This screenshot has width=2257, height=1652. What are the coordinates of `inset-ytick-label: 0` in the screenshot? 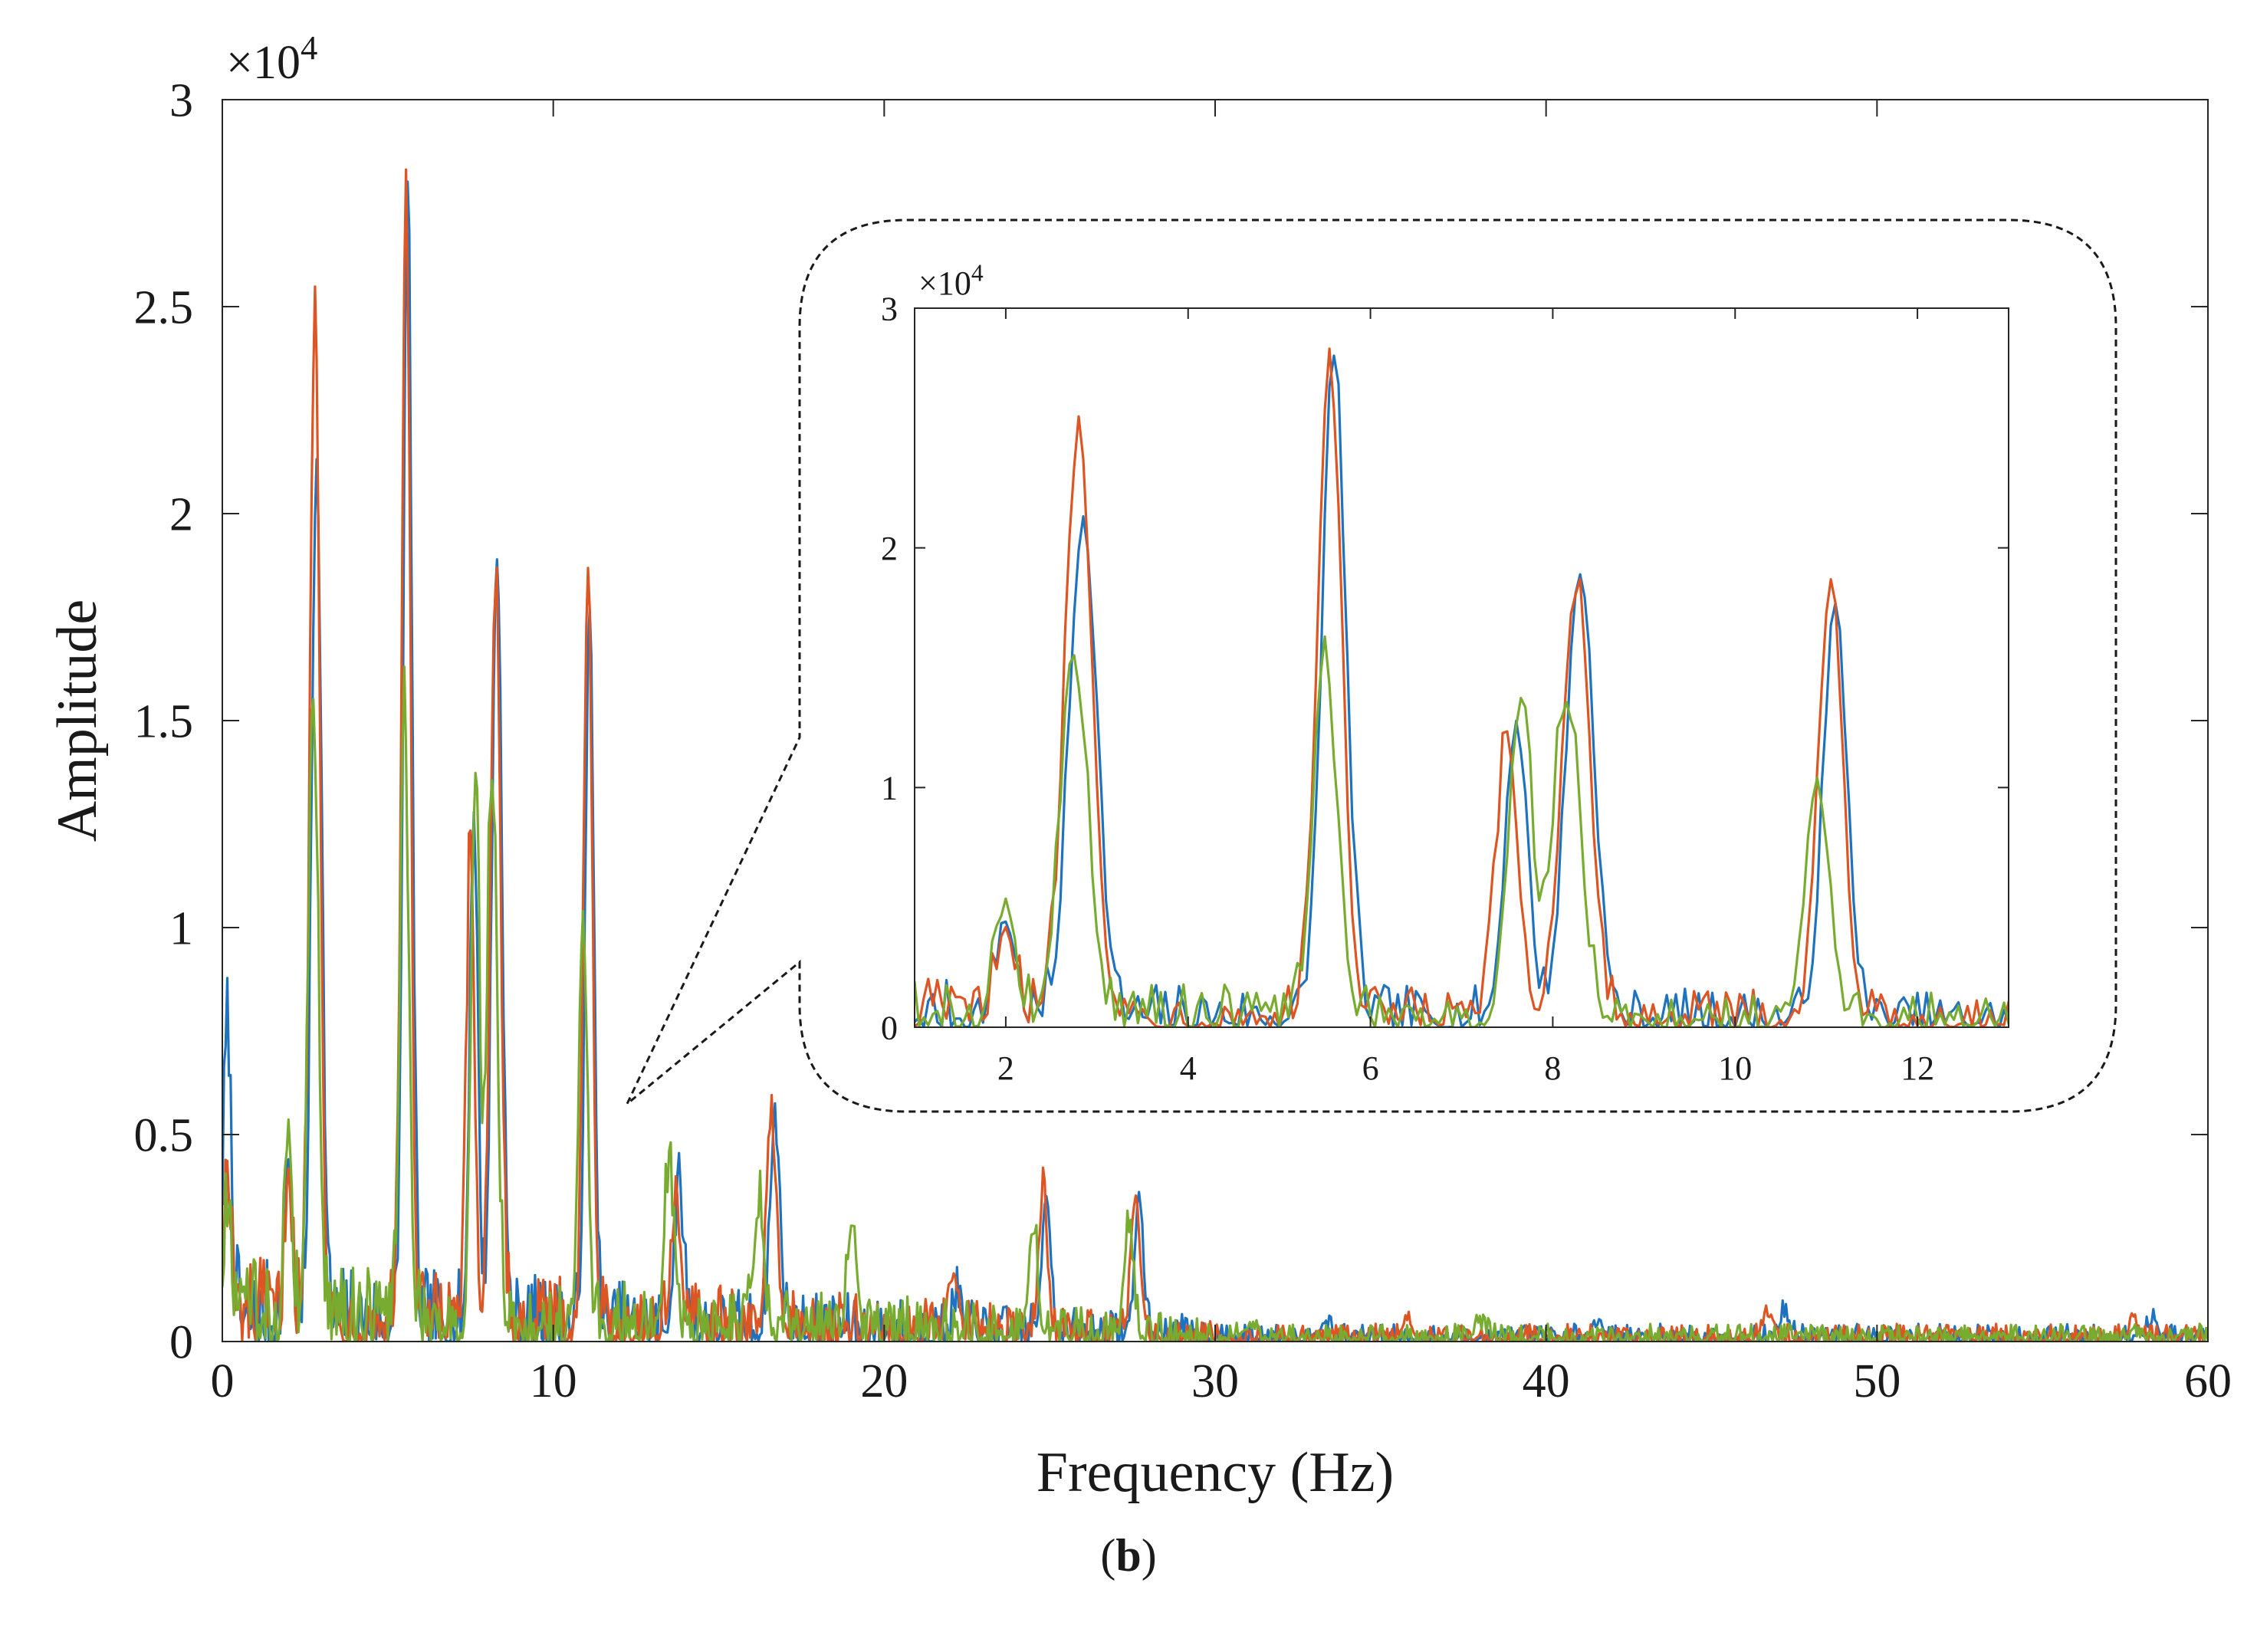 It's located at (890, 1027).